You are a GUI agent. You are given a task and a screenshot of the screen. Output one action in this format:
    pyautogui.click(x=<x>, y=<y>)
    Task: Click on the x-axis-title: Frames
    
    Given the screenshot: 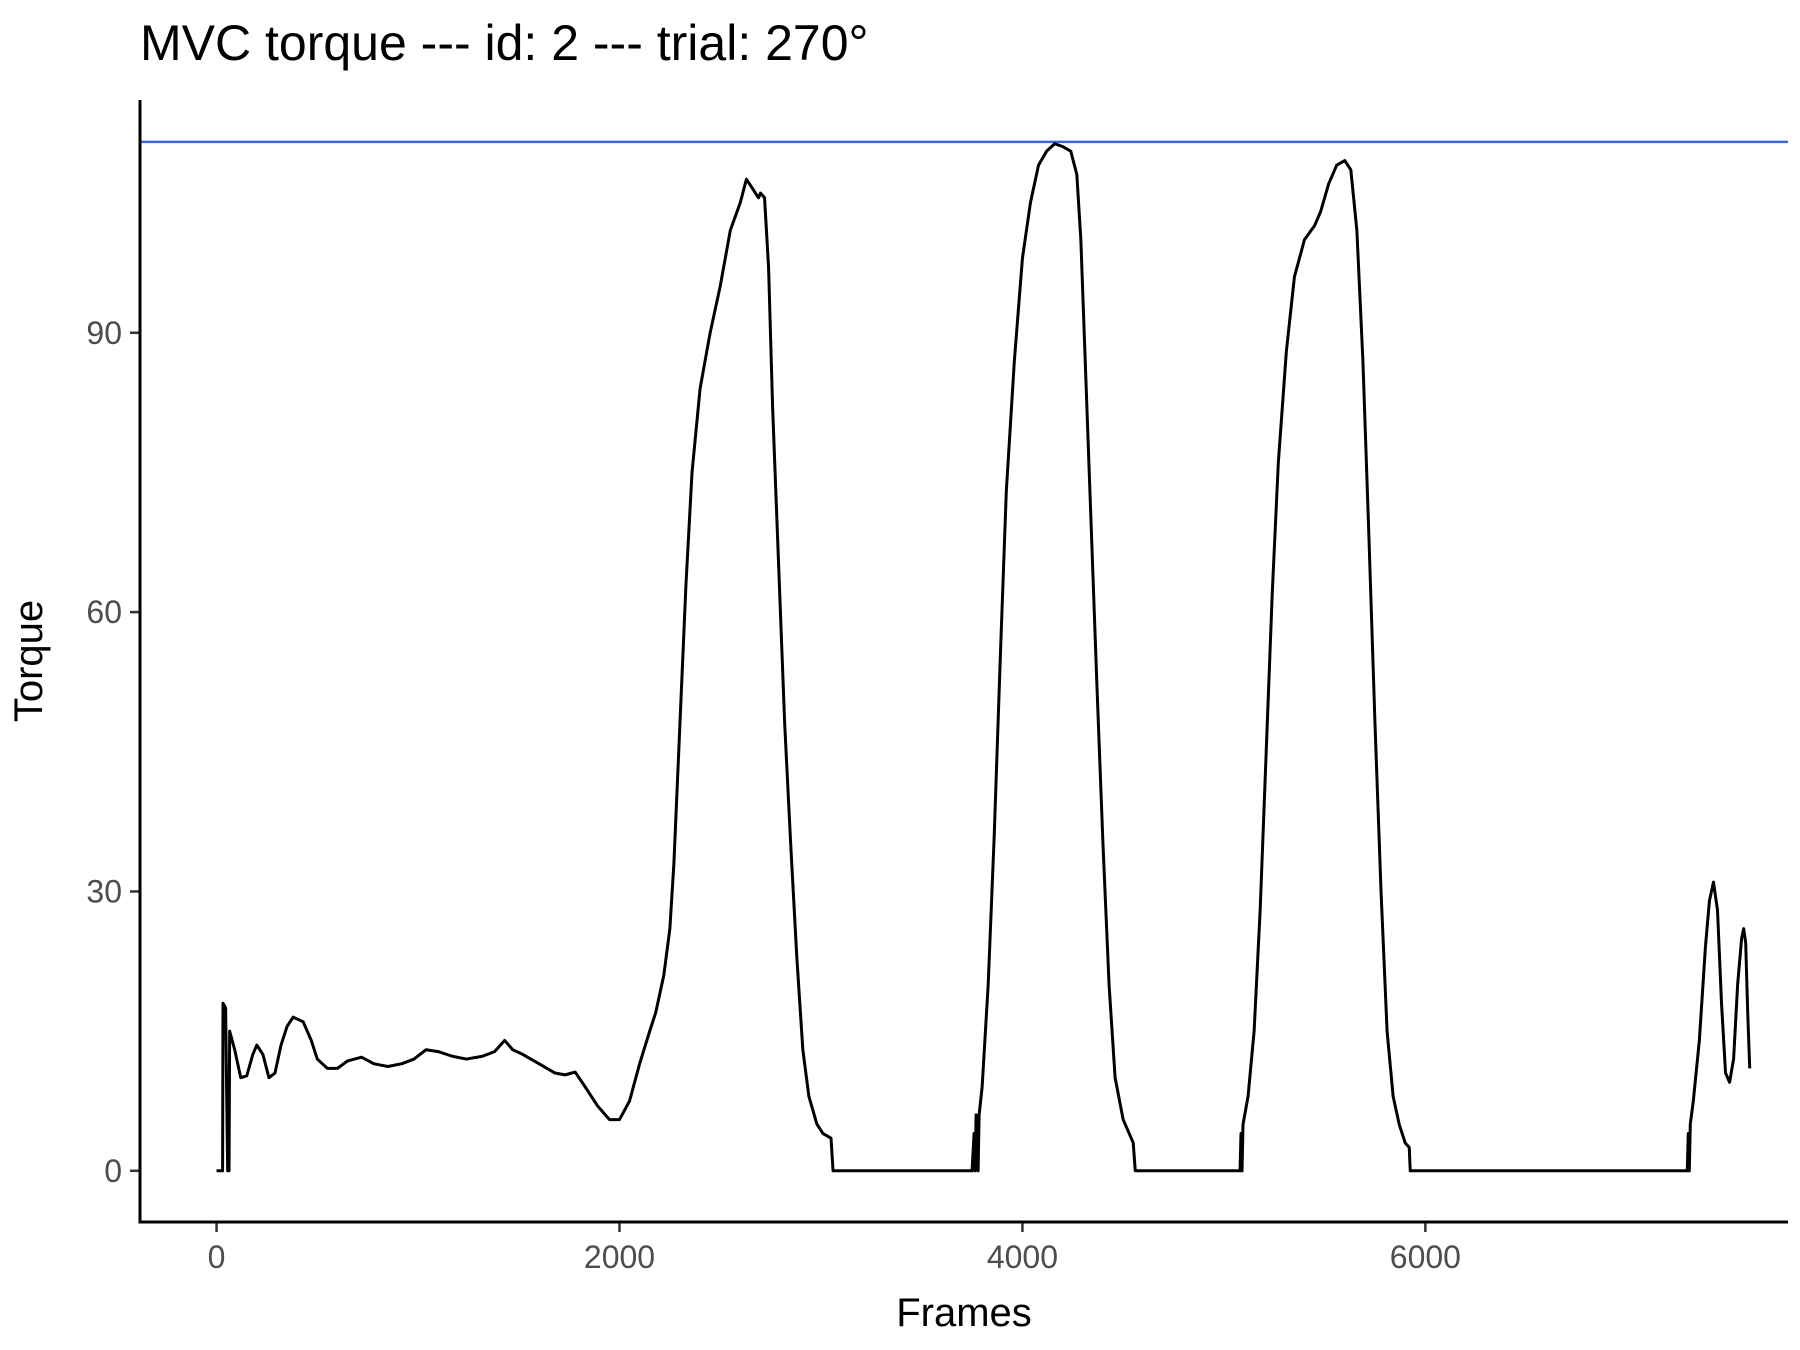 What is the action you would take?
    pyautogui.click(x=964, y=1313)
    